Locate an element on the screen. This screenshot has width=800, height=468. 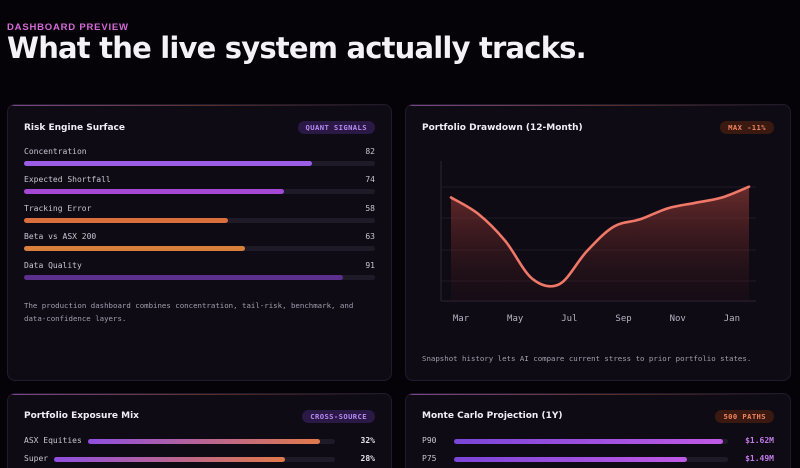
metric-data-quality: Data Quality 91 is located at coordinates (199, 273).